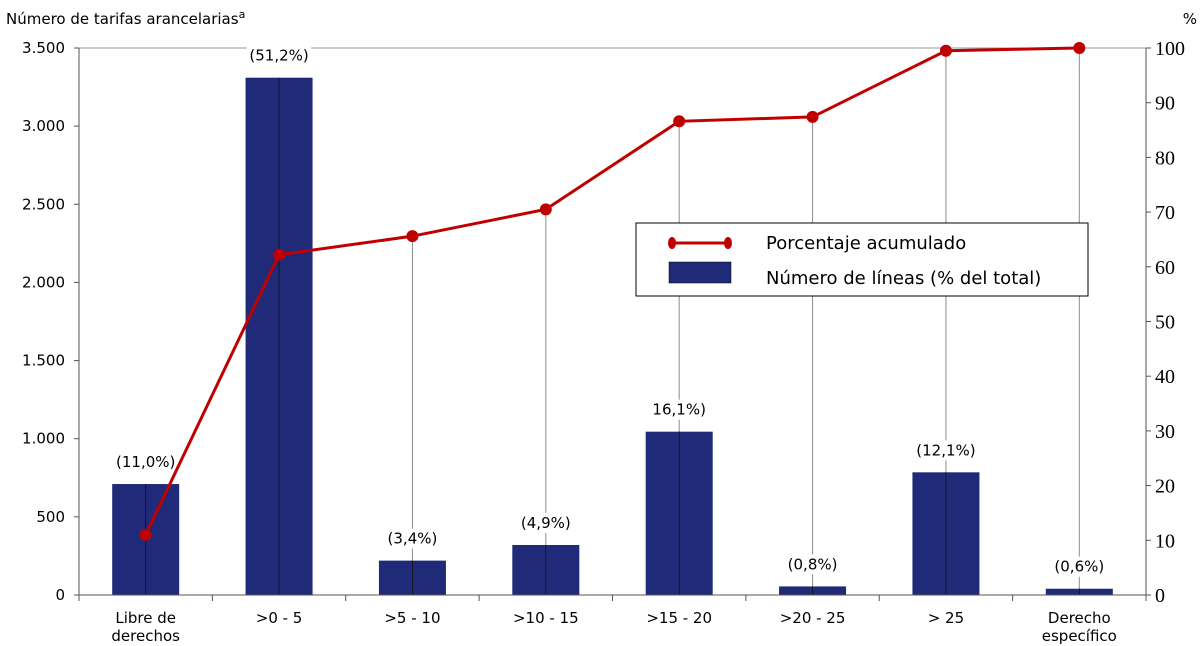 Image resolution: width=1203 pixels, height=646 pixels. I want to click on x-tick-label: >0 - 5, so click(279, 618).